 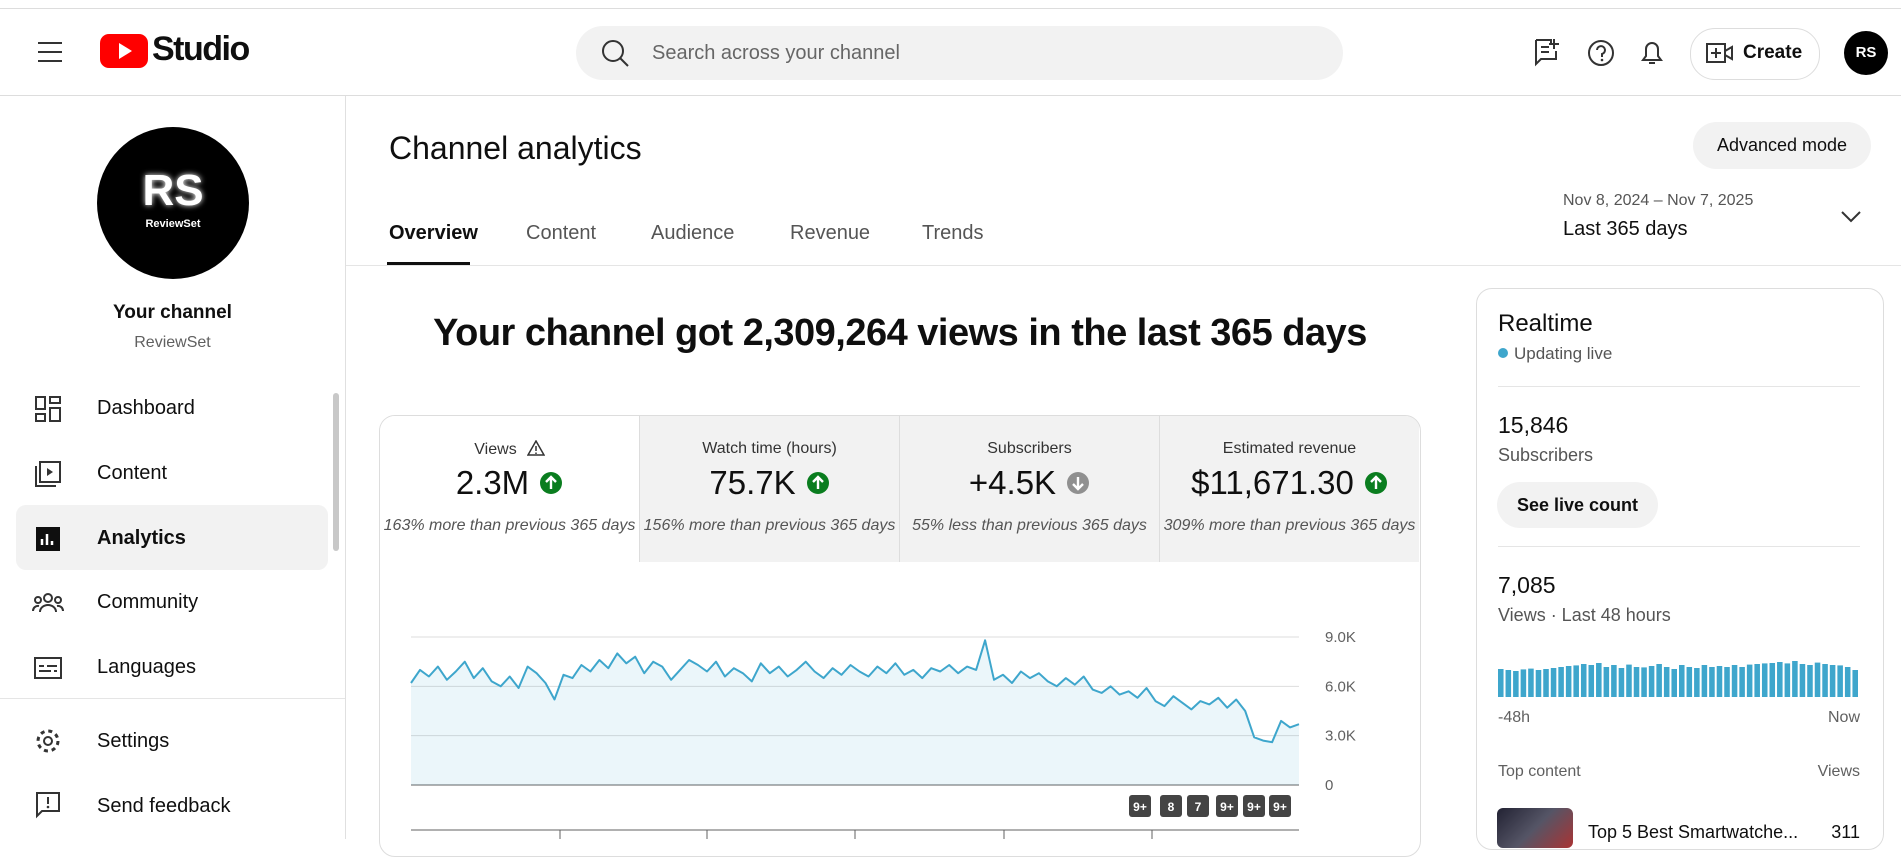 I want to click on search-box, so click(x=959, y=53).